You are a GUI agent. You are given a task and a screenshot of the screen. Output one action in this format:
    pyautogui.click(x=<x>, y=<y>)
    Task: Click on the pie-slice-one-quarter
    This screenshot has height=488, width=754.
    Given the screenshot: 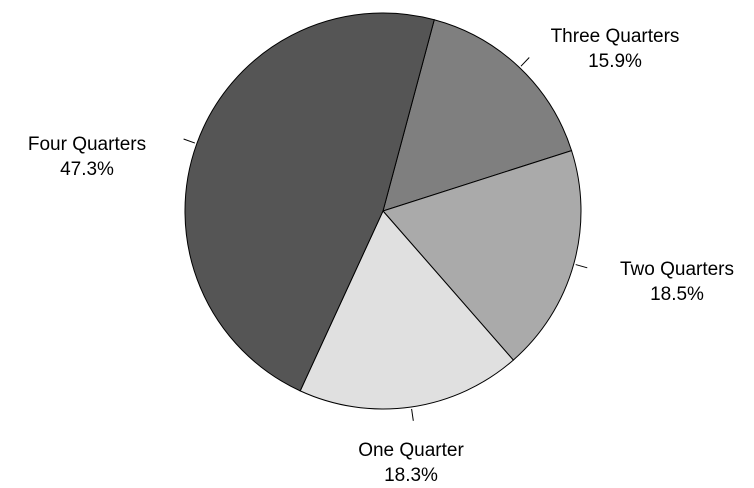 What is the action you would take?
    pyautogui.click(x=407, y=310)
    